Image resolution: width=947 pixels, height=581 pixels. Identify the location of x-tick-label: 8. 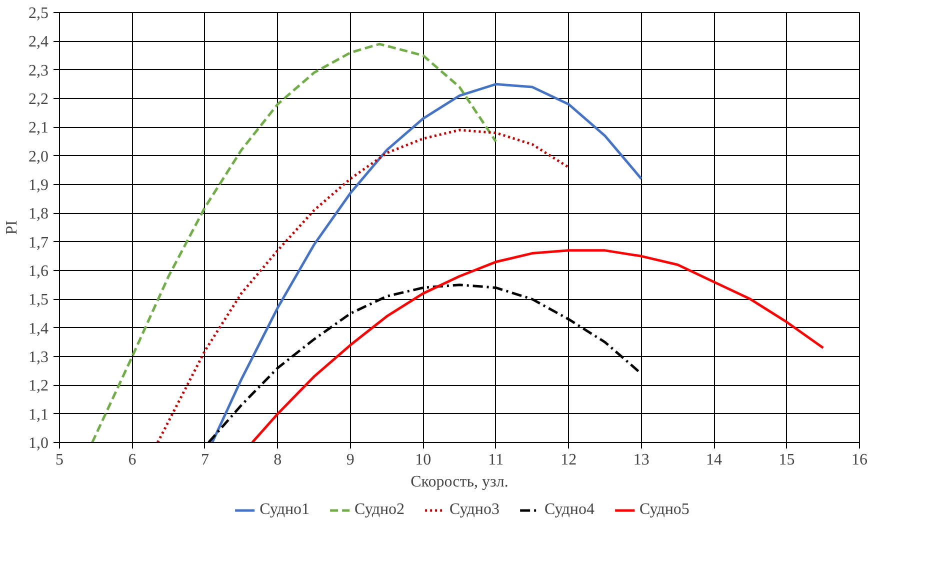
(278, 460).